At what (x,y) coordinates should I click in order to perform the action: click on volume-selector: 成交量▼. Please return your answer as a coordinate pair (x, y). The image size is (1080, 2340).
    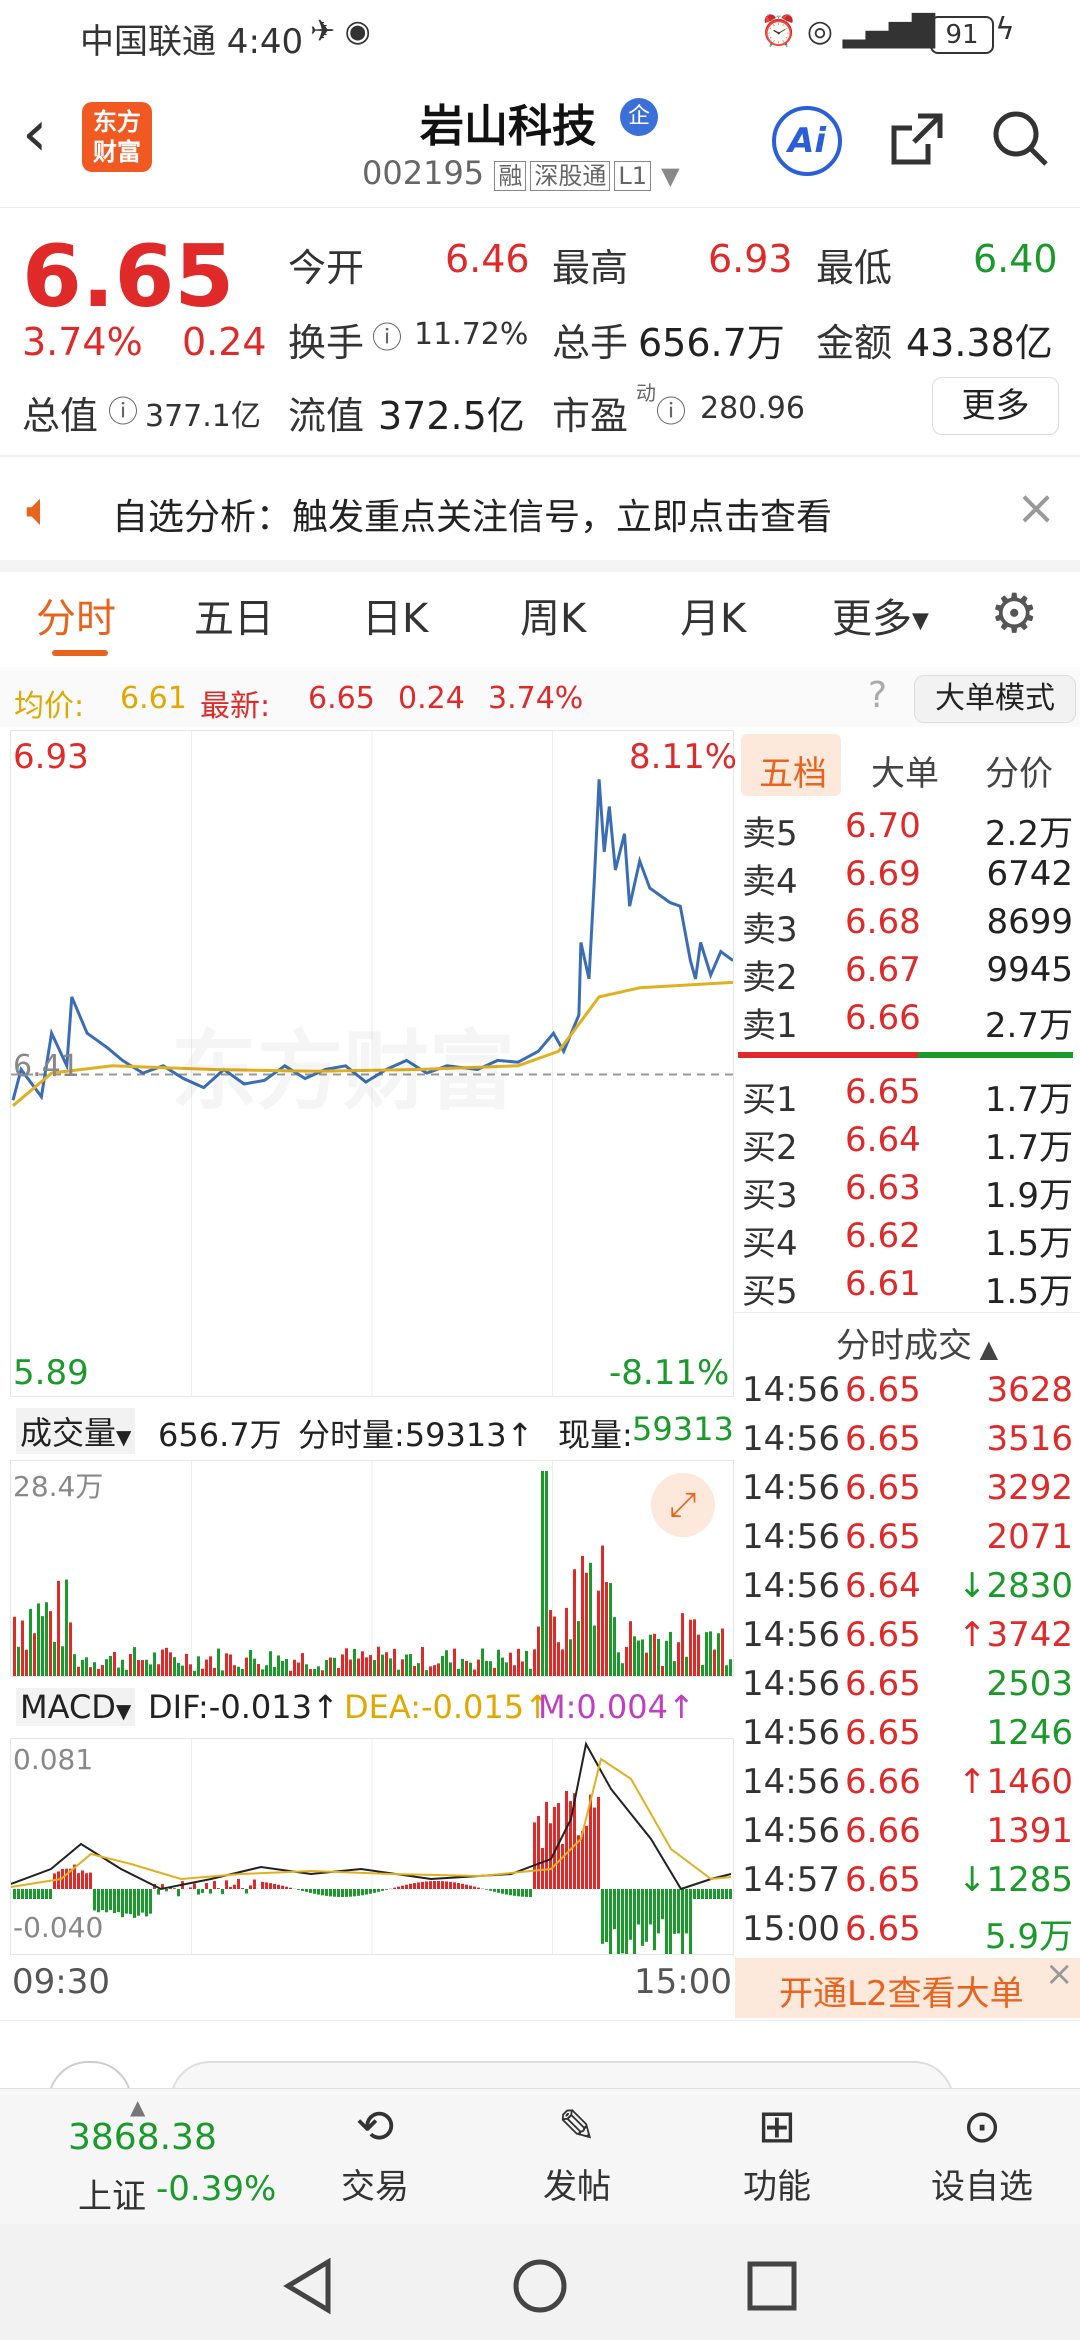
    Looking at the image, I should click on (76, 1431).